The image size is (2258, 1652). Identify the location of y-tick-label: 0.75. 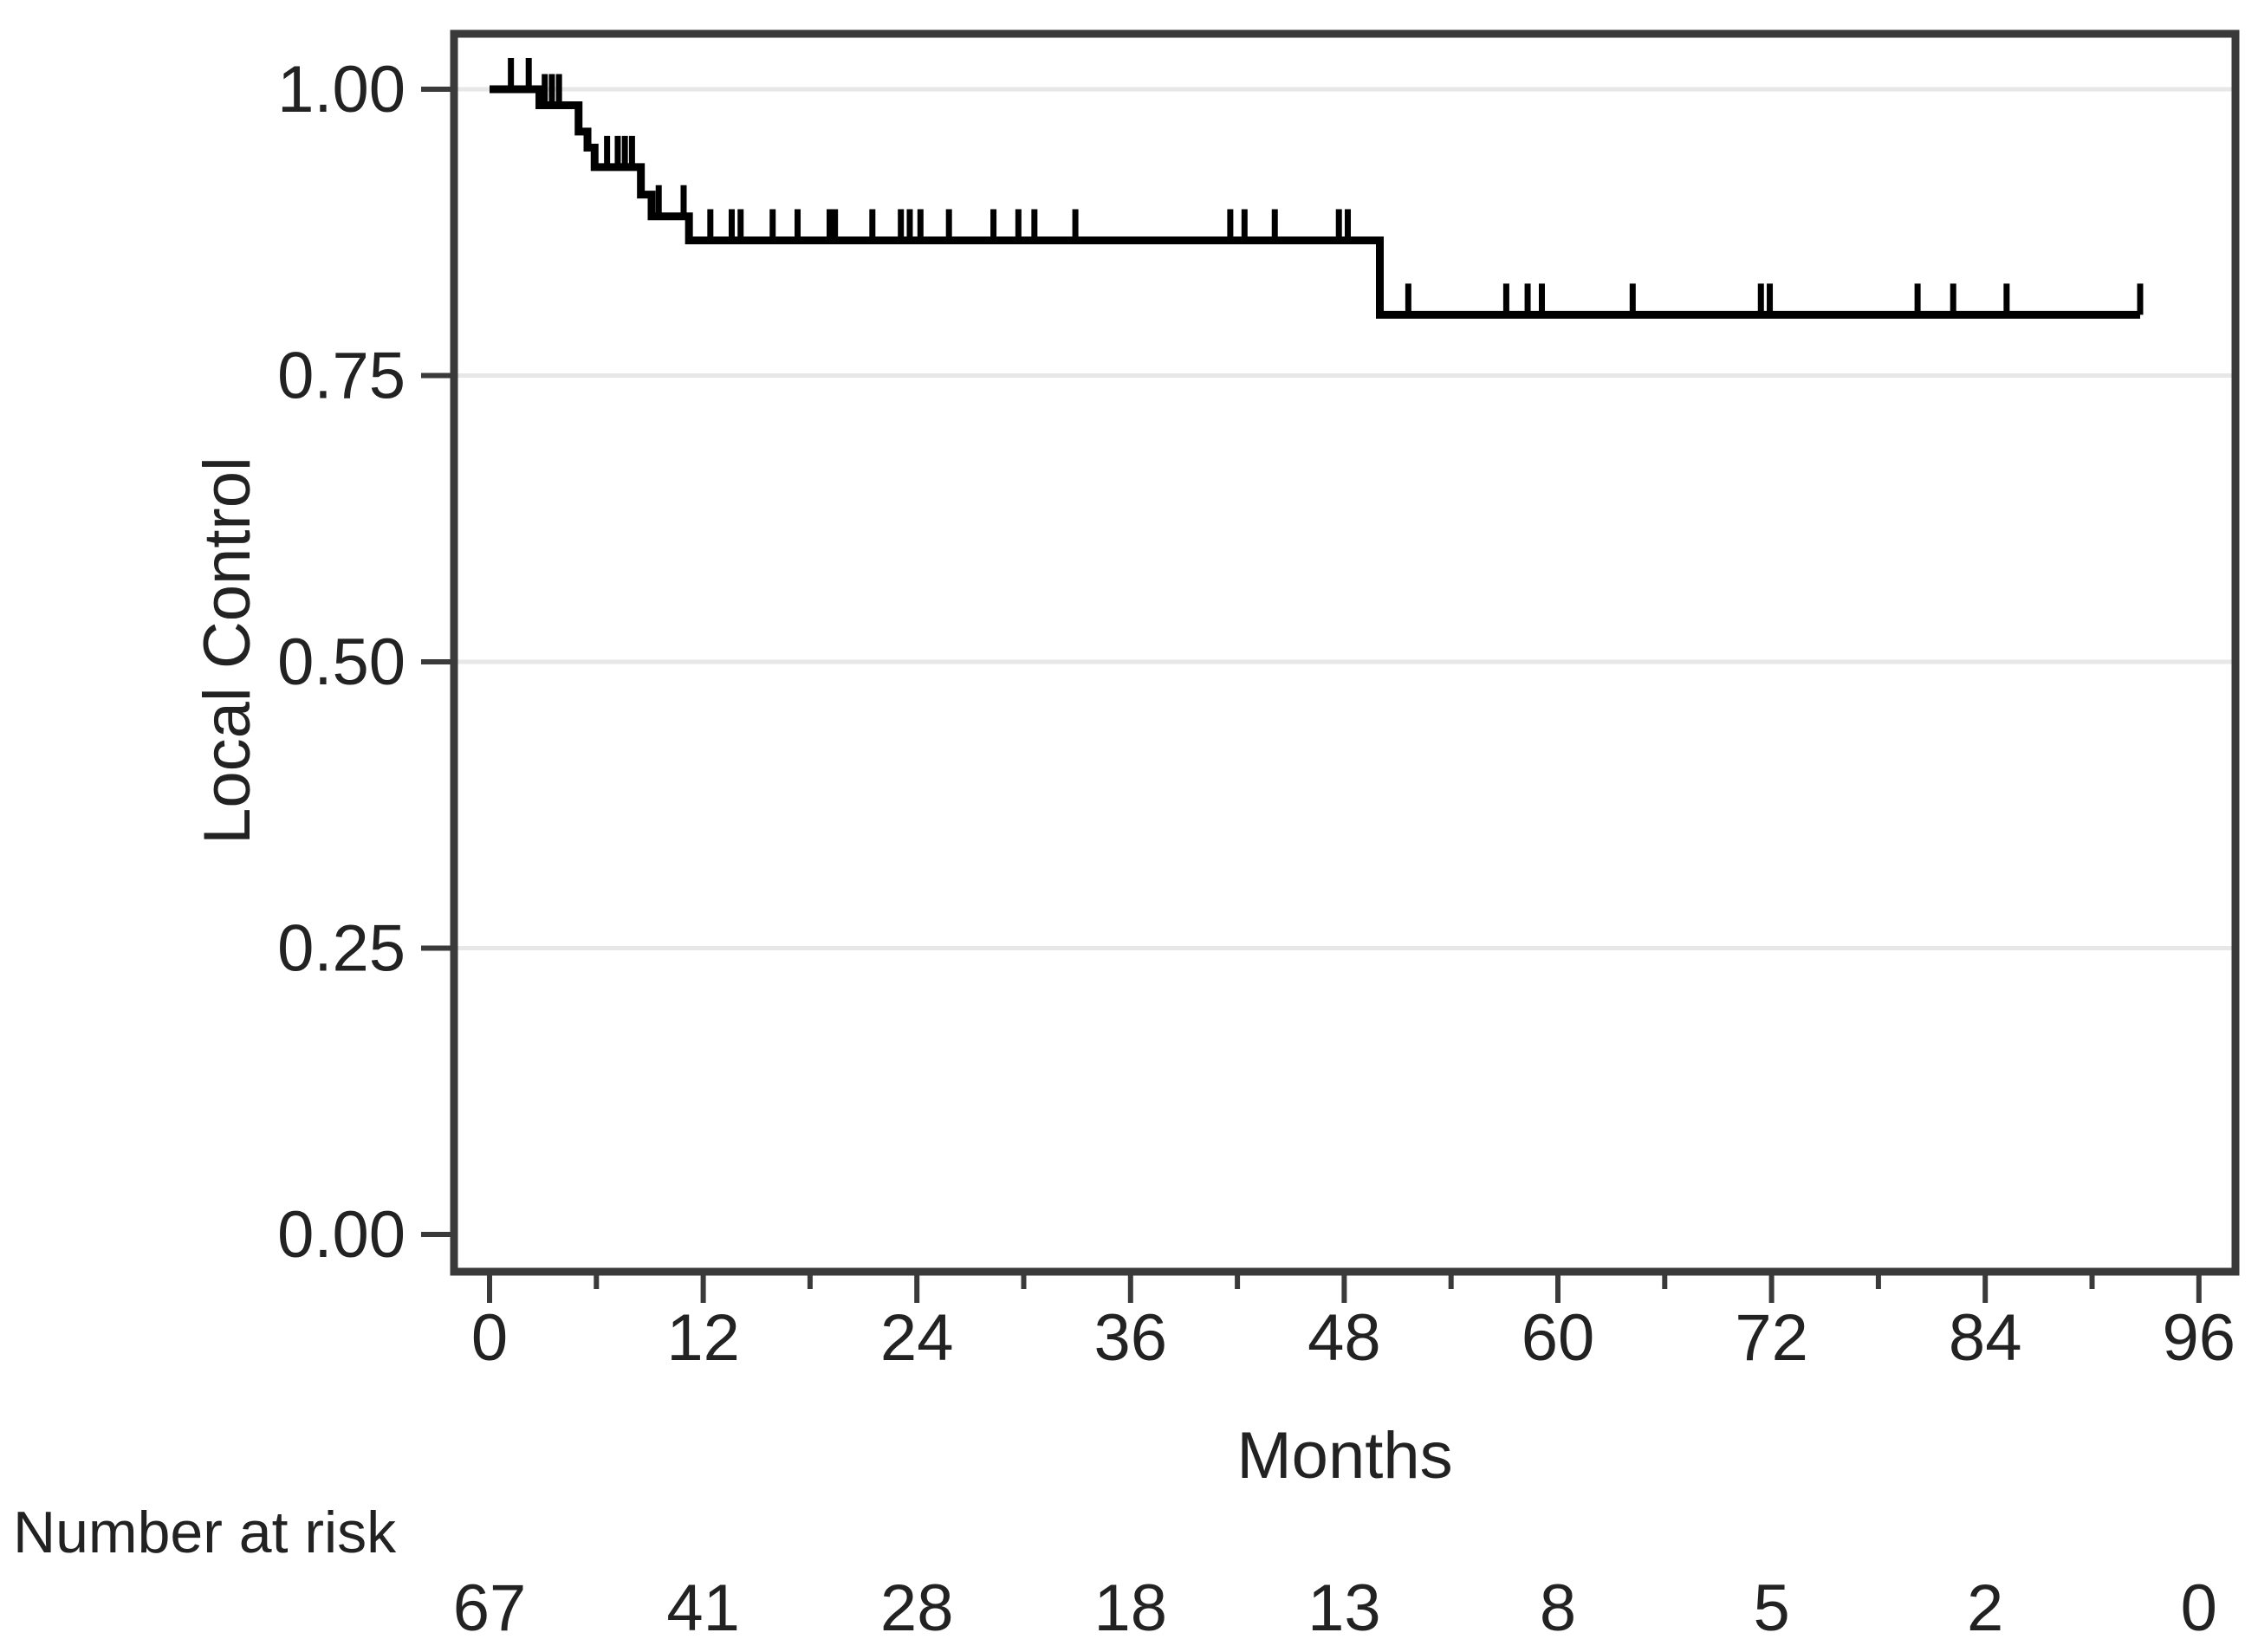
(341, 376).